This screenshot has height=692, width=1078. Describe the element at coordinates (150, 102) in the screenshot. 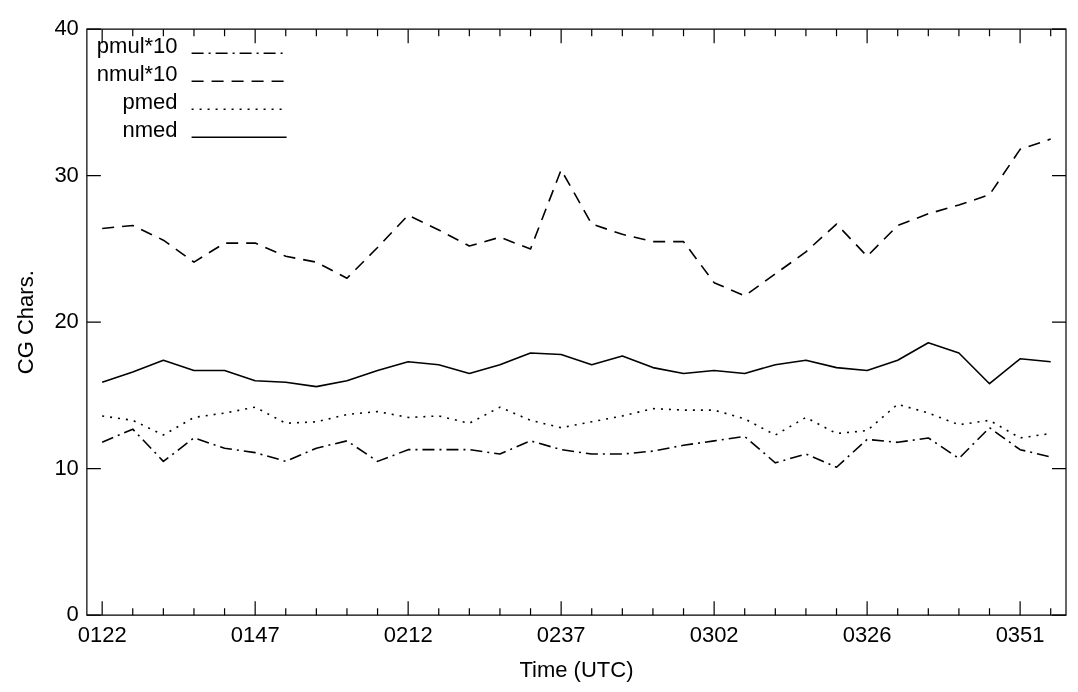

I see `legend-label: pmed` at that location.